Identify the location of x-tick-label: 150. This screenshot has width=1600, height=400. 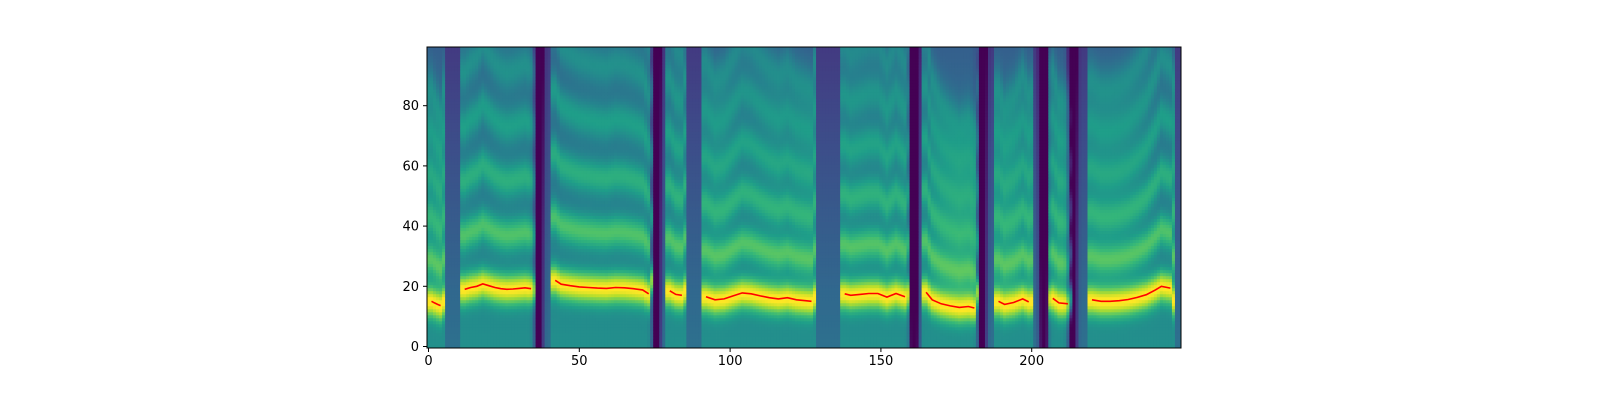
(880, 361).